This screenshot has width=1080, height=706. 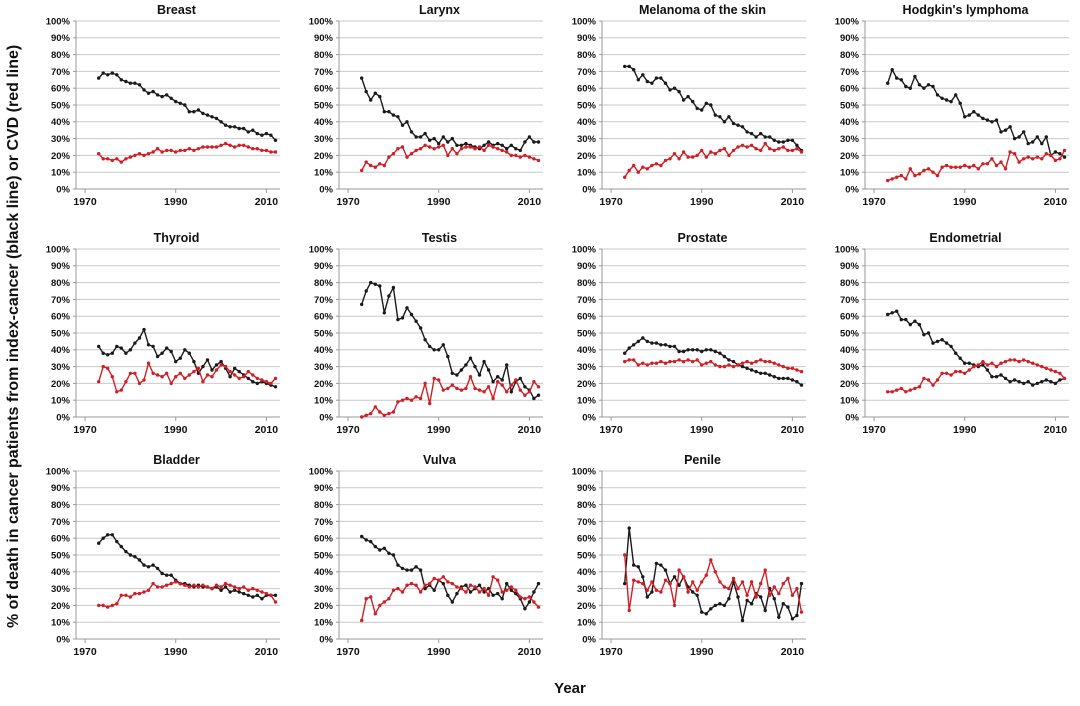 What do you see at coordinates (702, 460) in the screenshot?
I see `chart-title: Penile` at bounding box center [702, 460].